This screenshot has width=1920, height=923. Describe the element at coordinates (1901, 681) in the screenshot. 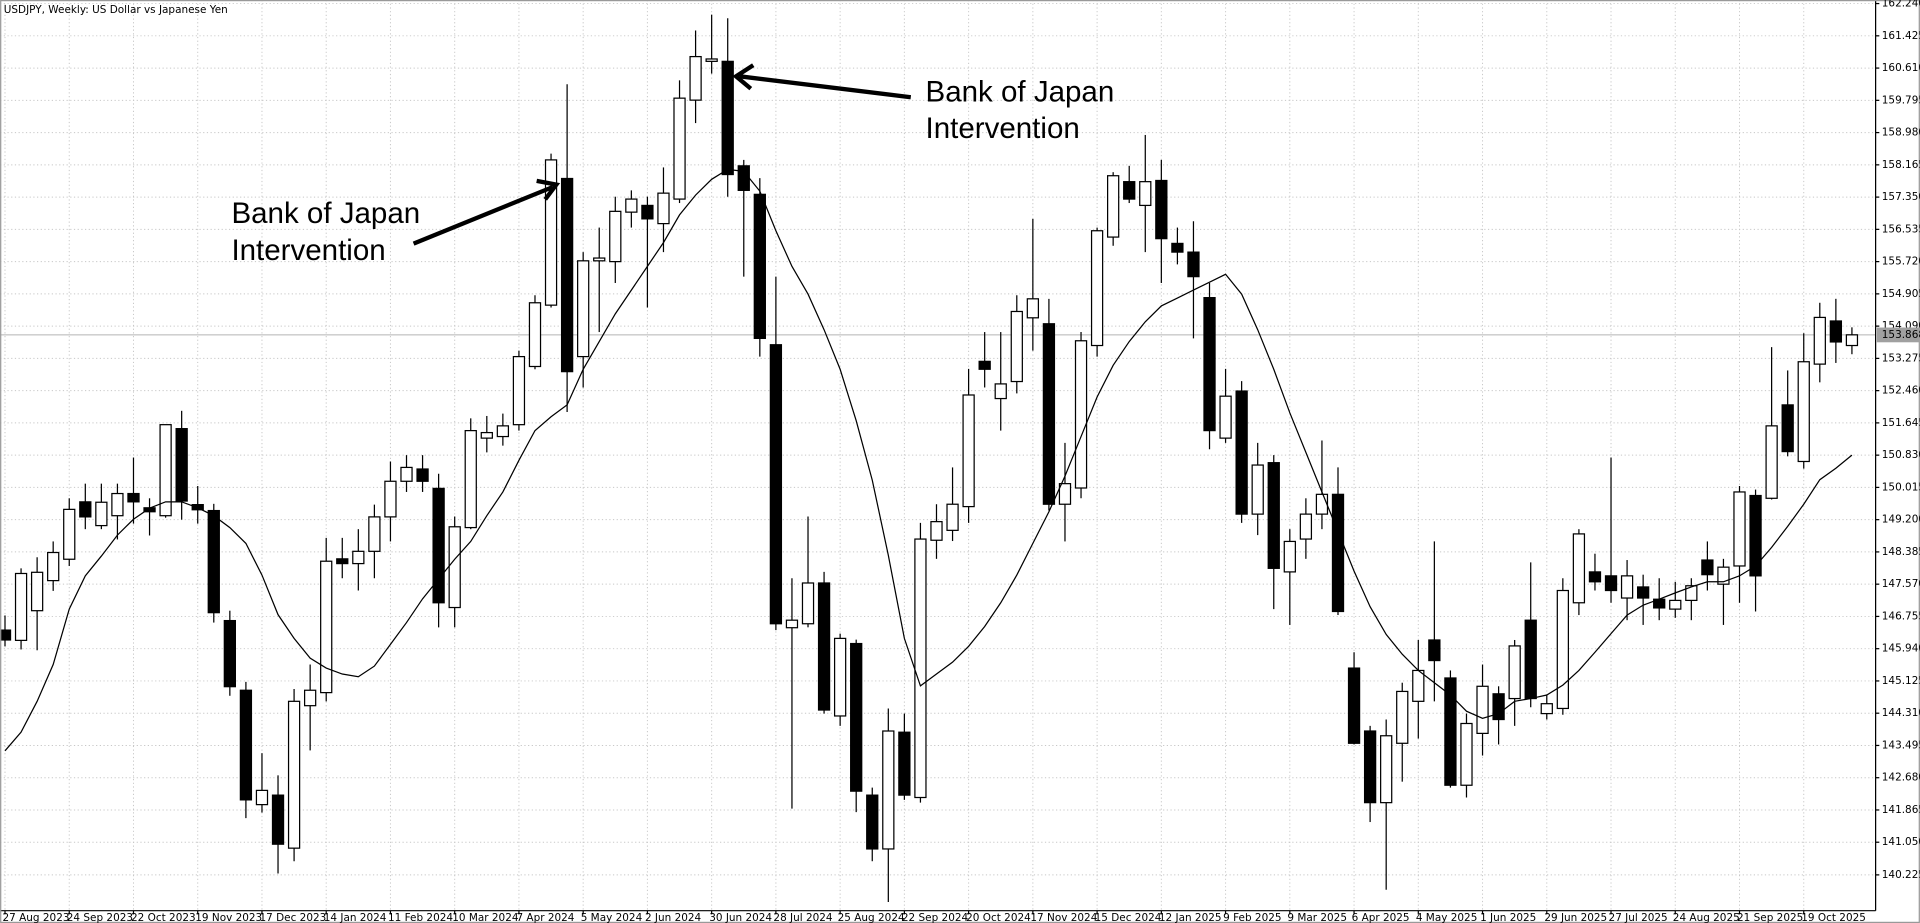

I see `y-tick-label: 145.125` at that location.